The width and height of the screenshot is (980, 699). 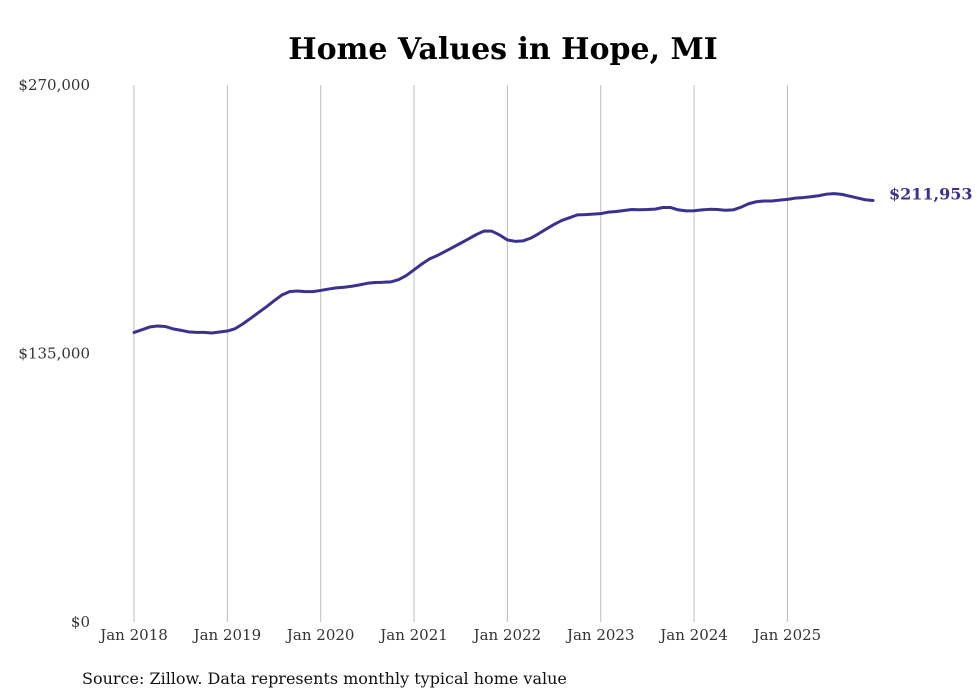 I want to click on x-tick-label: Jan 2021, so click(x=413, y=635).